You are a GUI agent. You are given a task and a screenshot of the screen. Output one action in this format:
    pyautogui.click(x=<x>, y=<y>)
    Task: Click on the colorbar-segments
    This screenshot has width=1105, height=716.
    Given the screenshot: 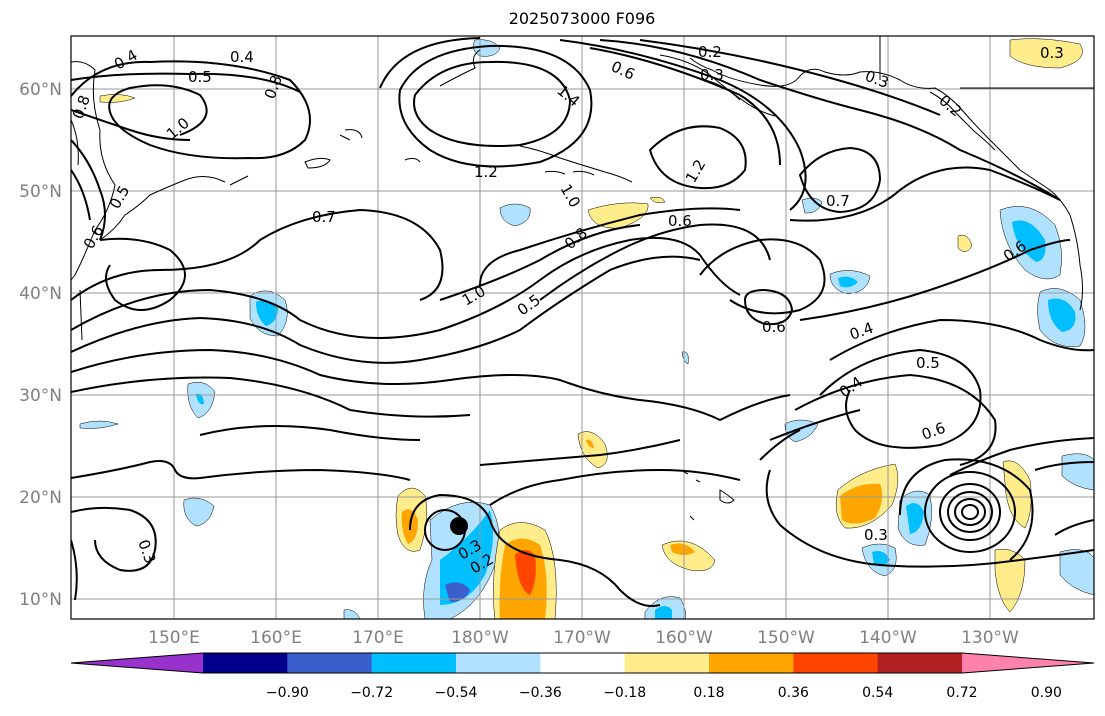 What is the action you would take?
    pyautogui.click(x=582, y=663)
    